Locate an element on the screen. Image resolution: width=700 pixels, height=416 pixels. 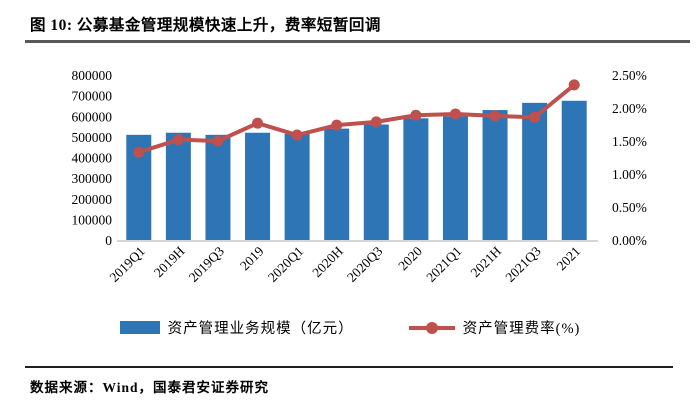
chart-legend: 资产管理业务规模（亿元） 资产管理费率(%) is located at coordinates (350, 327).